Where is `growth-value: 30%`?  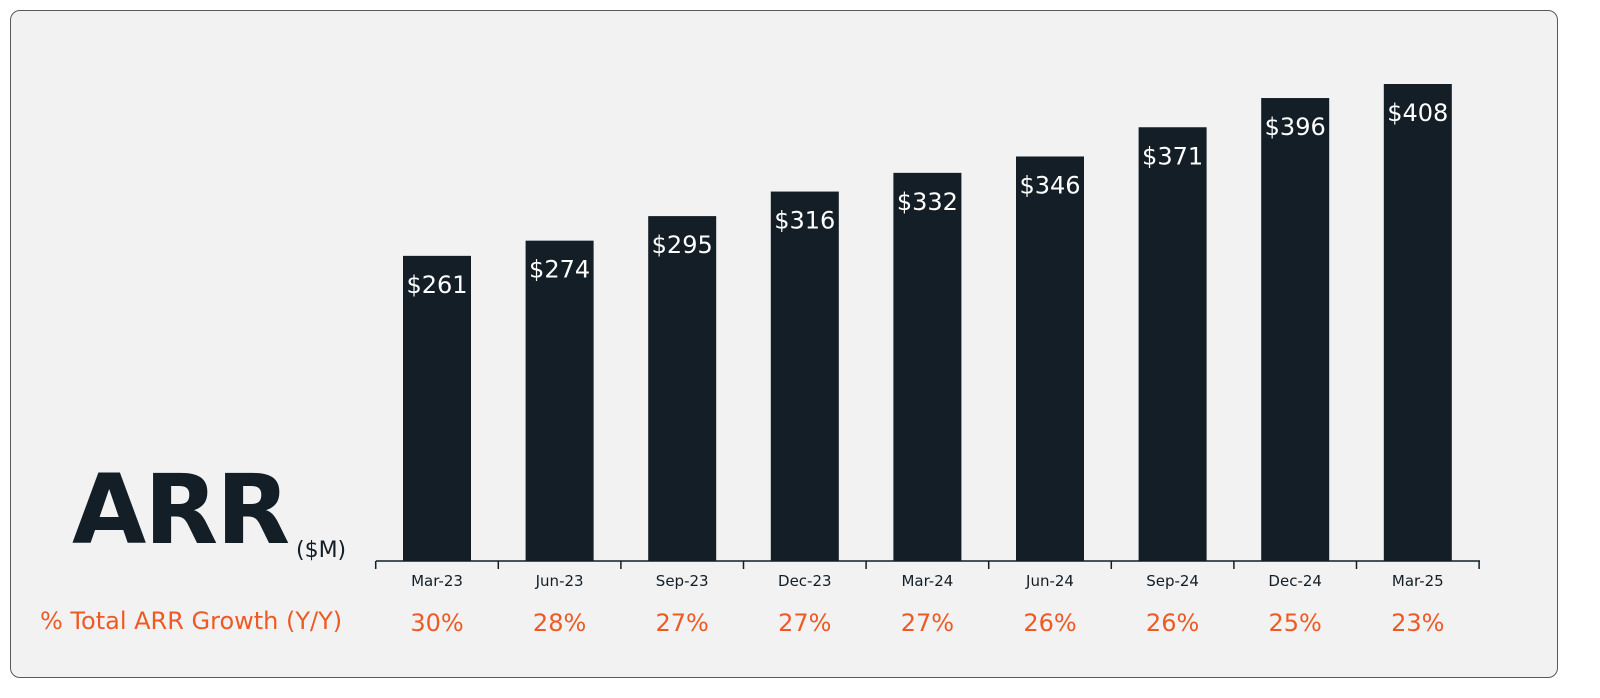 growth-value: 30% is located at coordinates (436, 623).